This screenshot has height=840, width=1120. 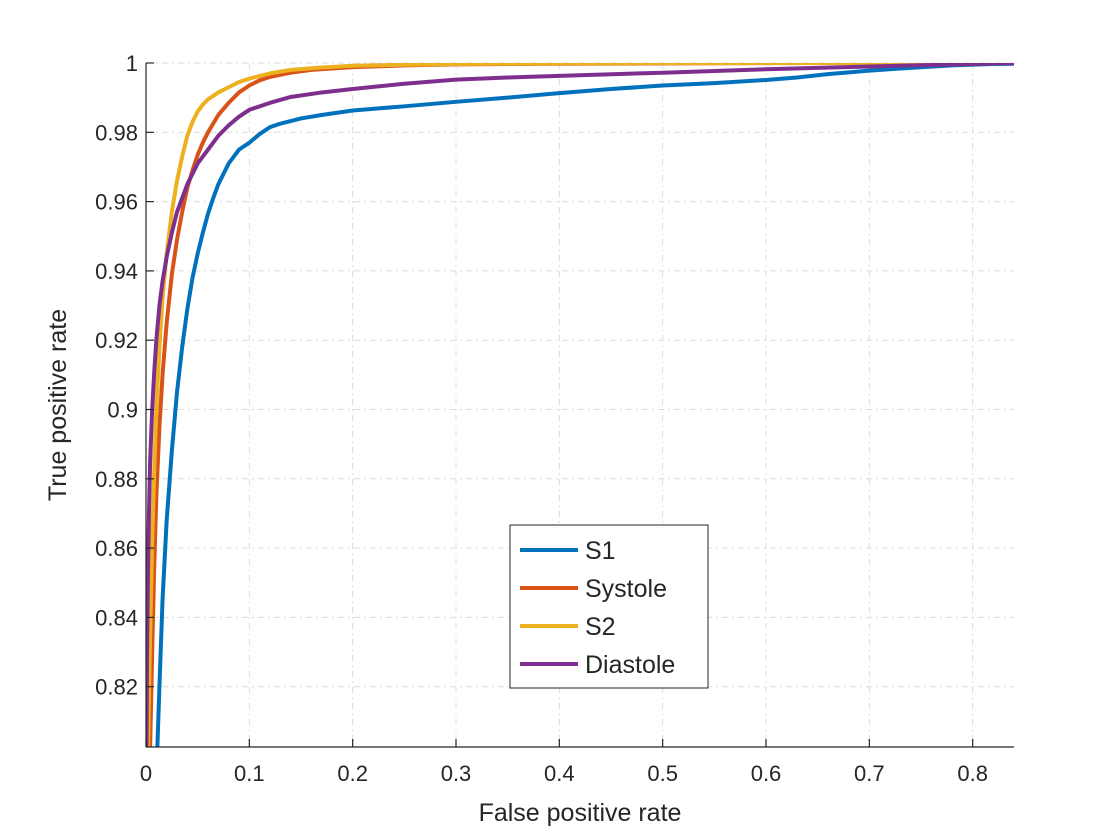 What do you see at coordinates (249, 773) in the screenshot?
I see `x-tick-label: 0.1` at bounding box center [249, 773].